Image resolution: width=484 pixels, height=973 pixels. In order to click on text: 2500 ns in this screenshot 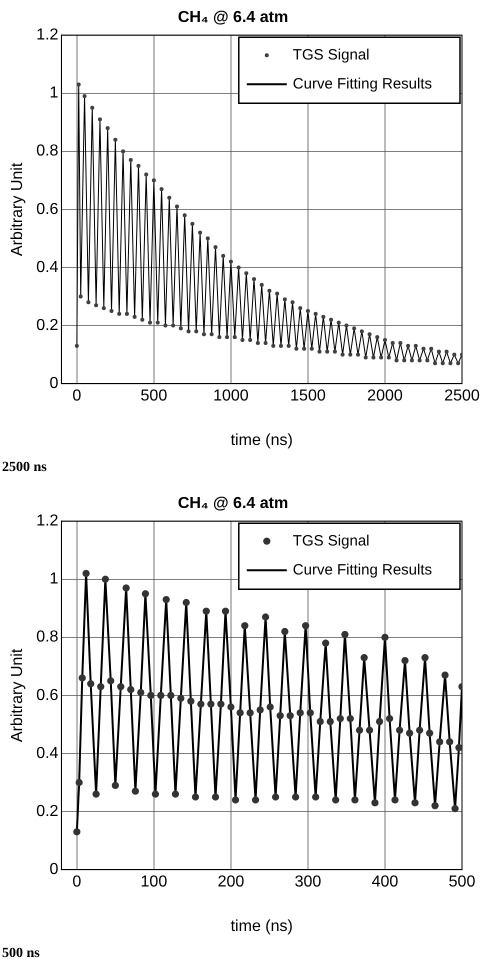, I will do `click(25, 468)`.